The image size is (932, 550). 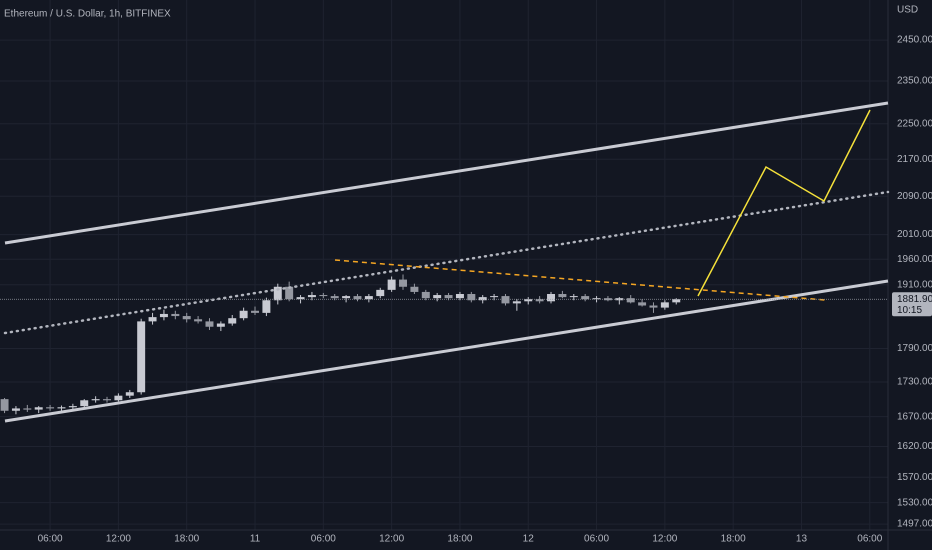 What do you see at coordinates (909, 310) in the screenshot?
I see `countdown: 10:15` at bounding box center [909, 310].